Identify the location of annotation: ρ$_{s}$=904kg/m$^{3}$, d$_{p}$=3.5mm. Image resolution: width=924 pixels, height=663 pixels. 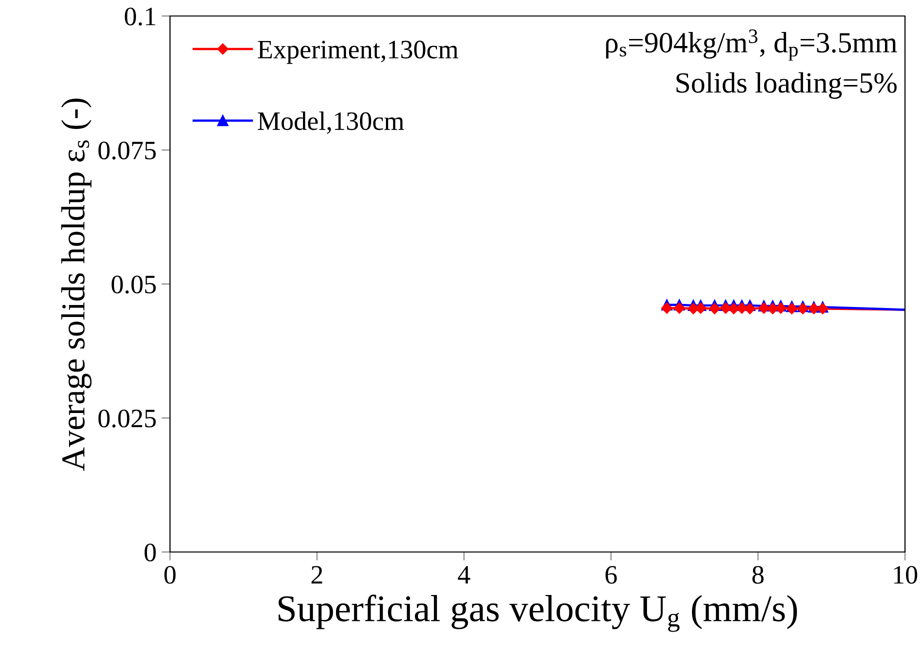
(752, 45).